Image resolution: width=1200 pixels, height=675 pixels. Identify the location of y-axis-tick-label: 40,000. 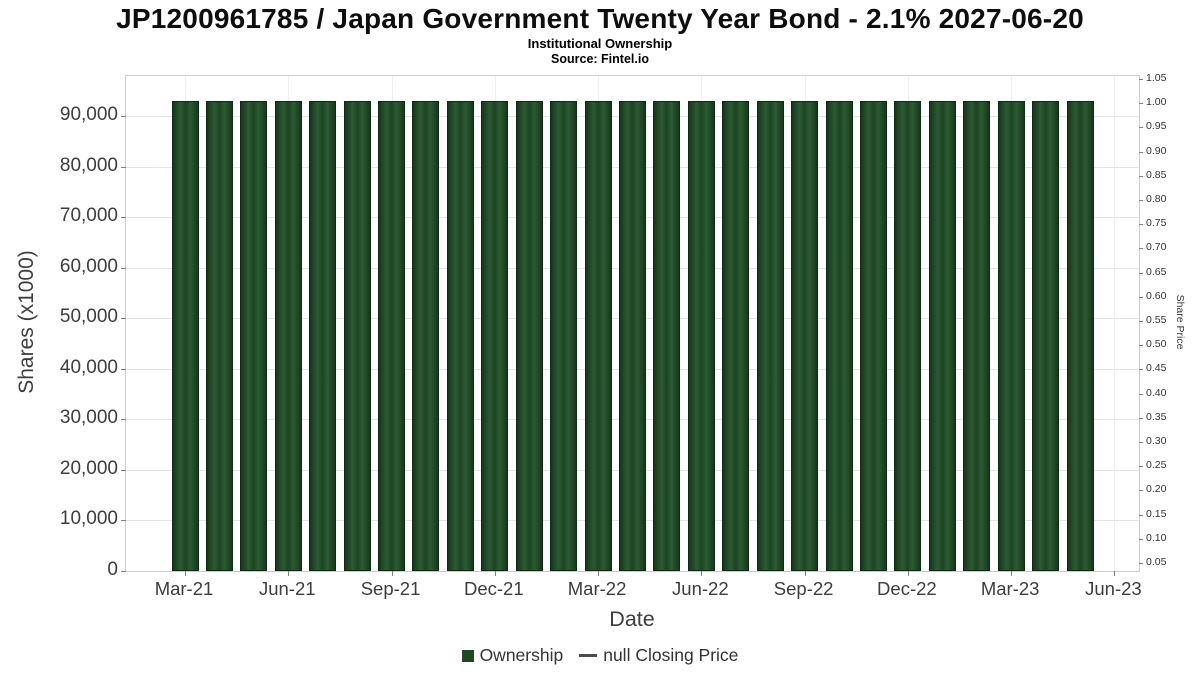
(88, 367).